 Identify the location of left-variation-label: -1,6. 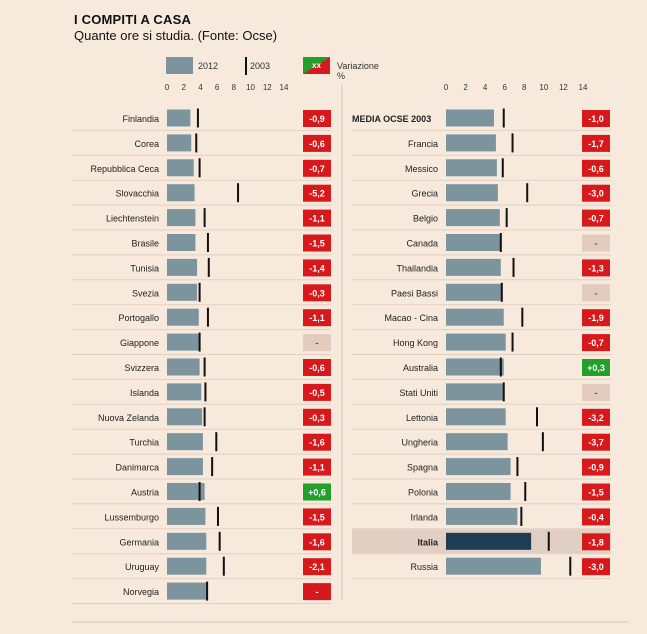
(317, 542).